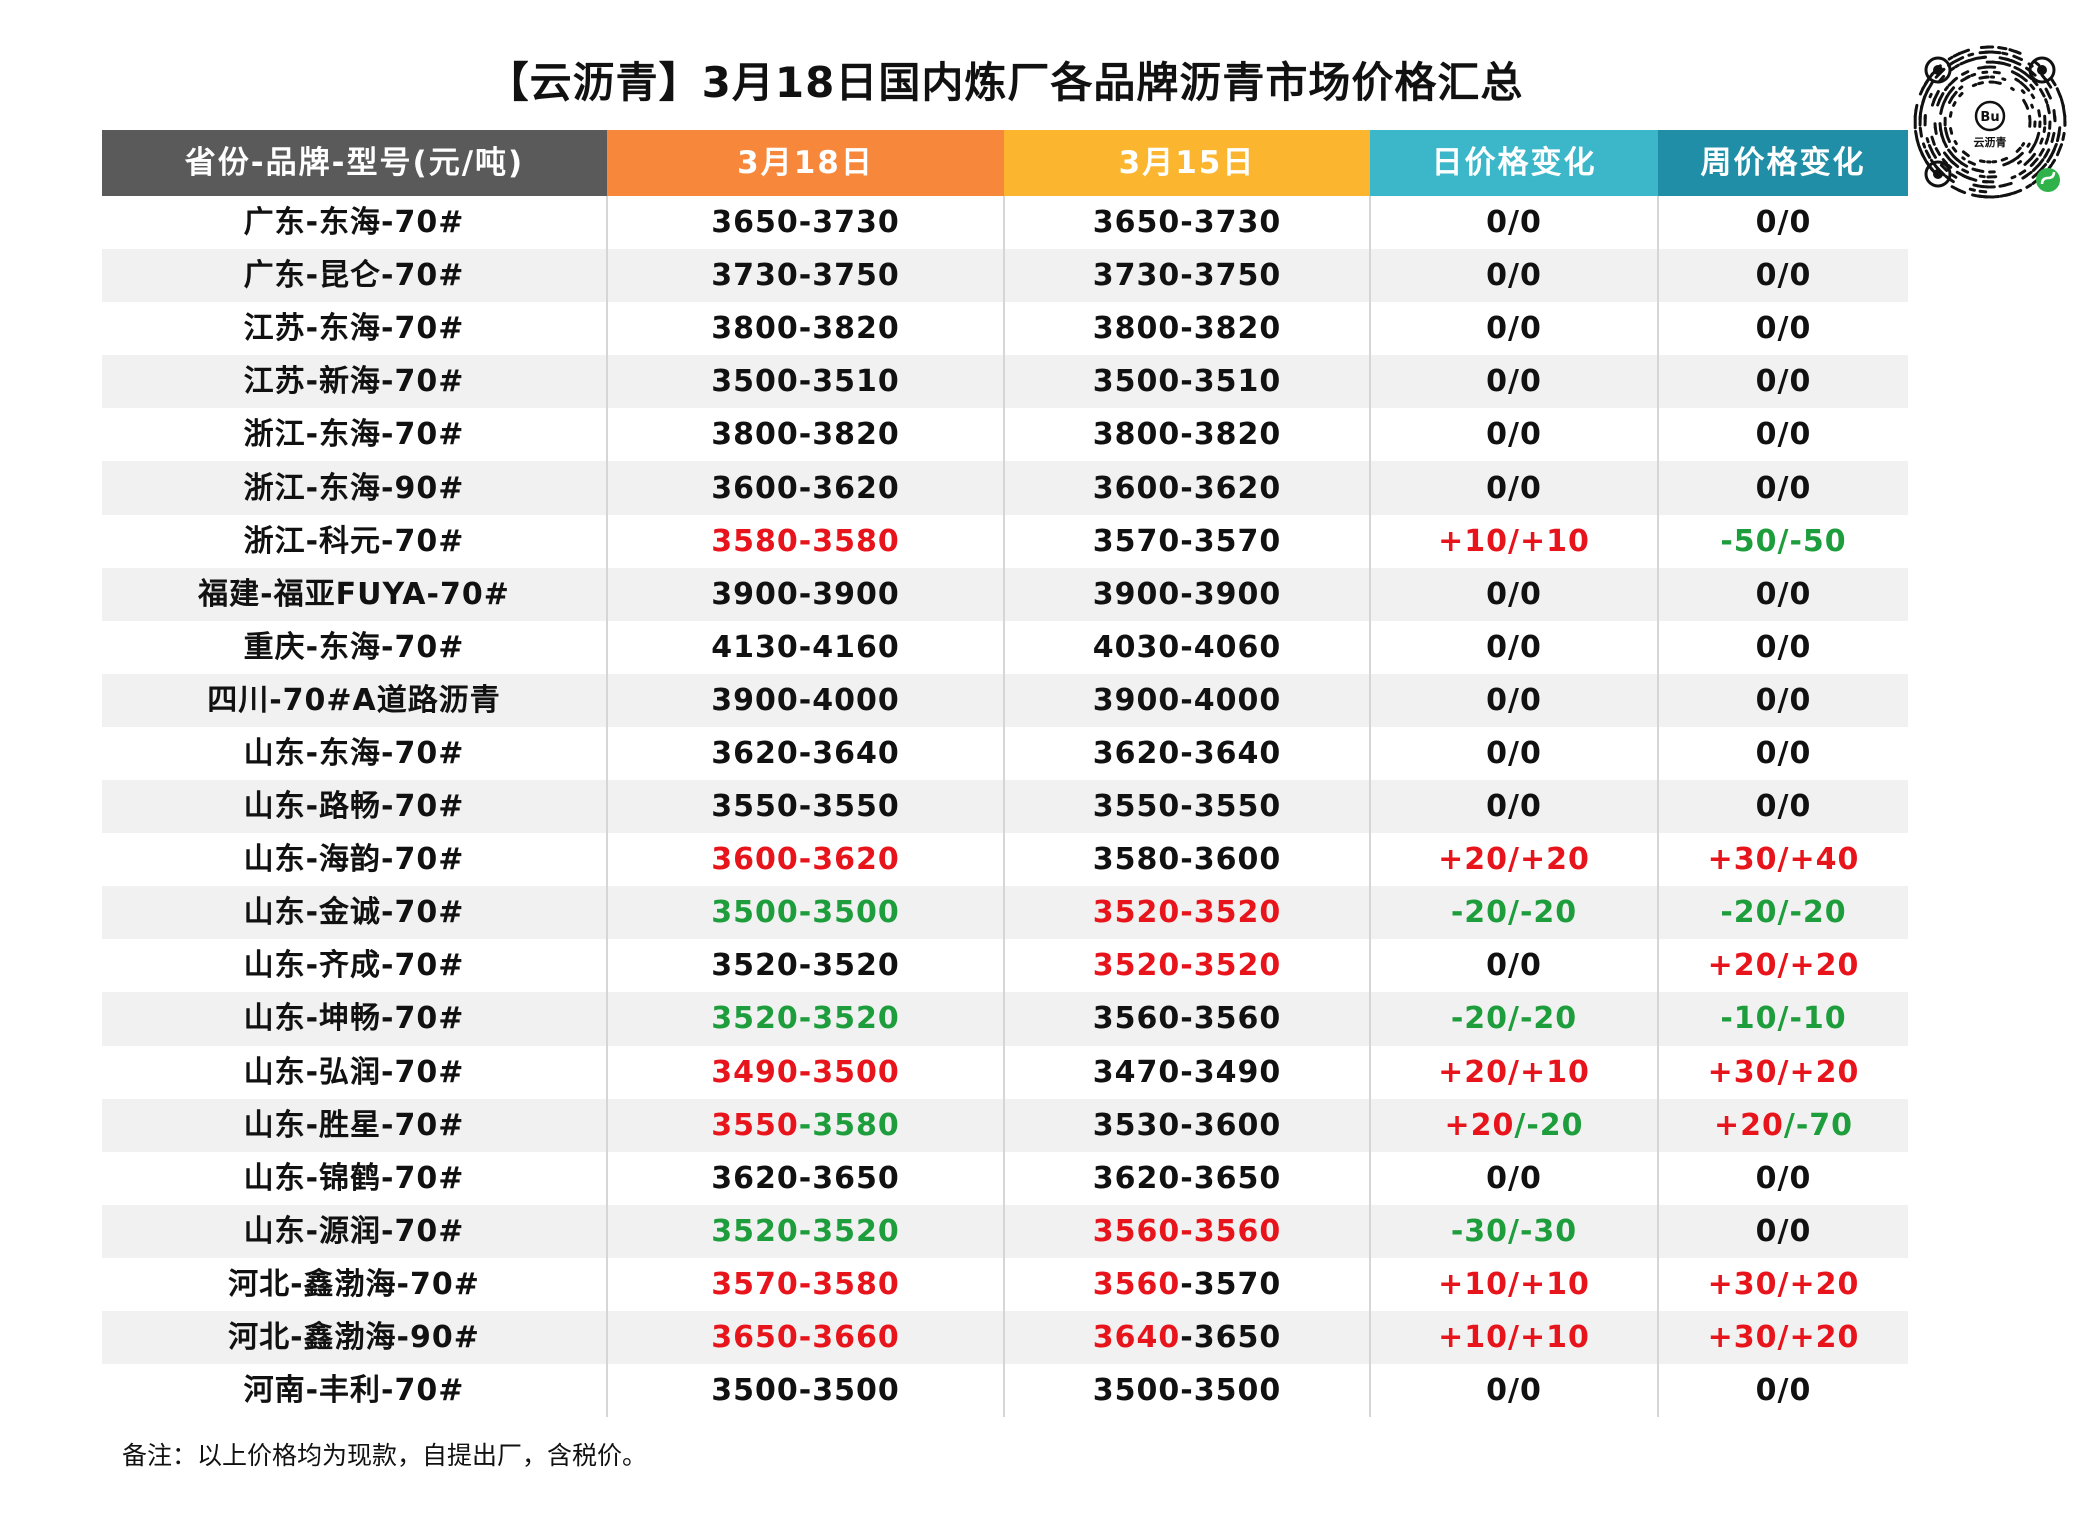 The width and height of the screenshot is (2079, 1515). What do you see at coordinates (1005, 1231) in the screenshot?
I see `table-row: 山东-源润-70# 3520-3520 3560-3560 -30/-30 0/0` at bounding box center [1005, 1231].